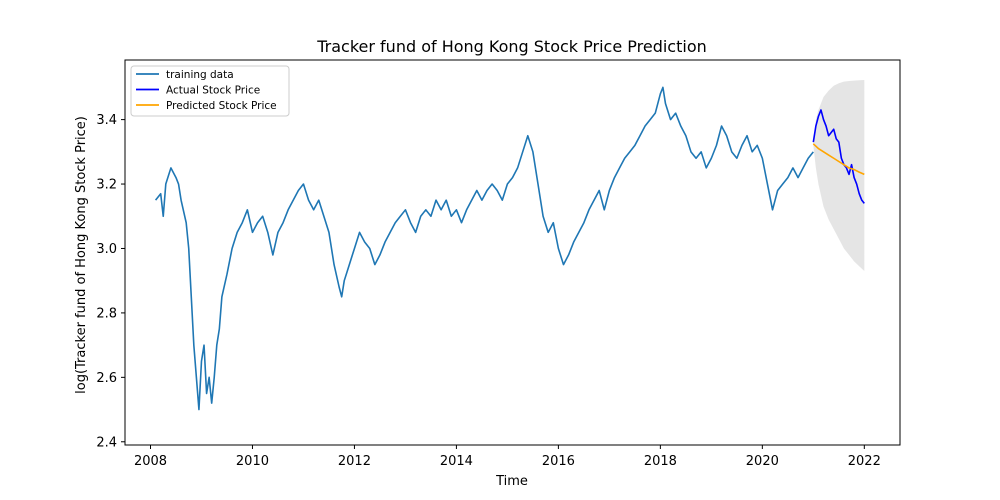 The width and height of the screenshot is (1000, 500). Describe the element at coordinates (150, 461) in the screenshot. I see `x-tick-label: 2008` at that location.